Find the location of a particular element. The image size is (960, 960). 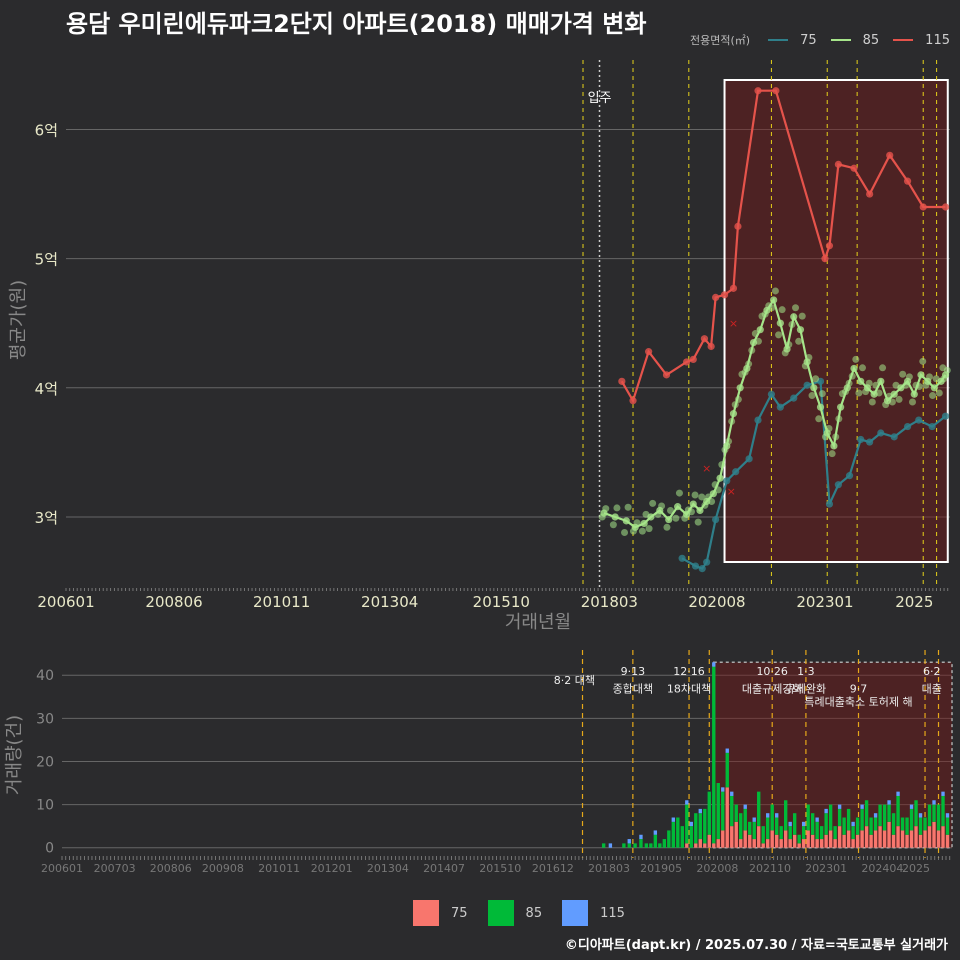

x-tick-label: 202110 is located at coordinates (770, 868).